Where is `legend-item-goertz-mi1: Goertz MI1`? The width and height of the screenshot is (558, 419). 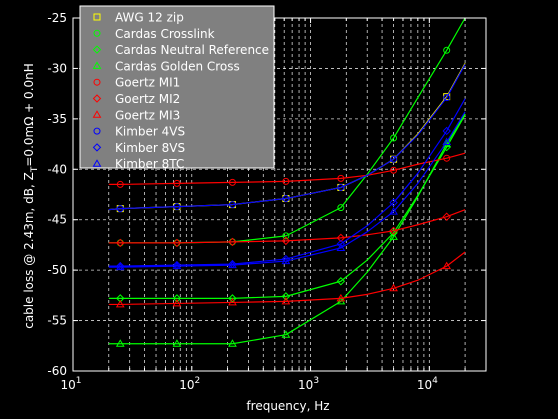
legend-item-goertz-mi1: Goertz MI1 is located at coordinates (136, 83).